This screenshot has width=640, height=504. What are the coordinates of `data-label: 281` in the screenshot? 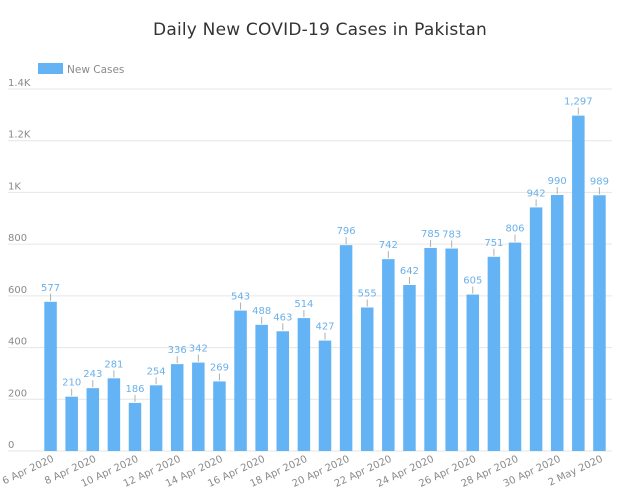 It's located at (113, 364).